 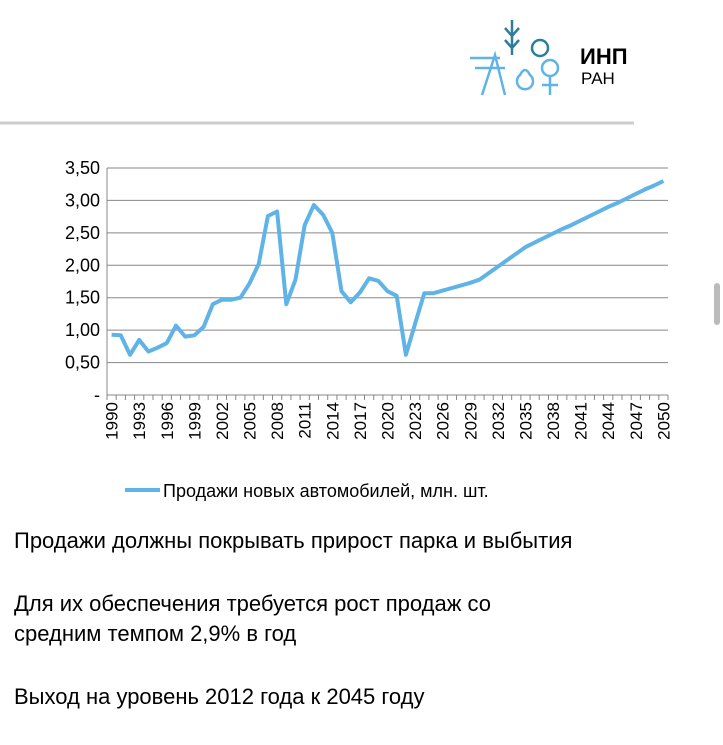 I want to click on x-tick-label: 2038, so click(x=553, y=421).